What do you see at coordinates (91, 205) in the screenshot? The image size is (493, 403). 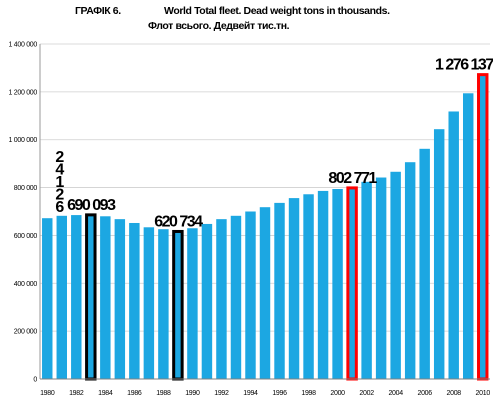 I see `data-label: 690 093` at bounding box center [91, 205].